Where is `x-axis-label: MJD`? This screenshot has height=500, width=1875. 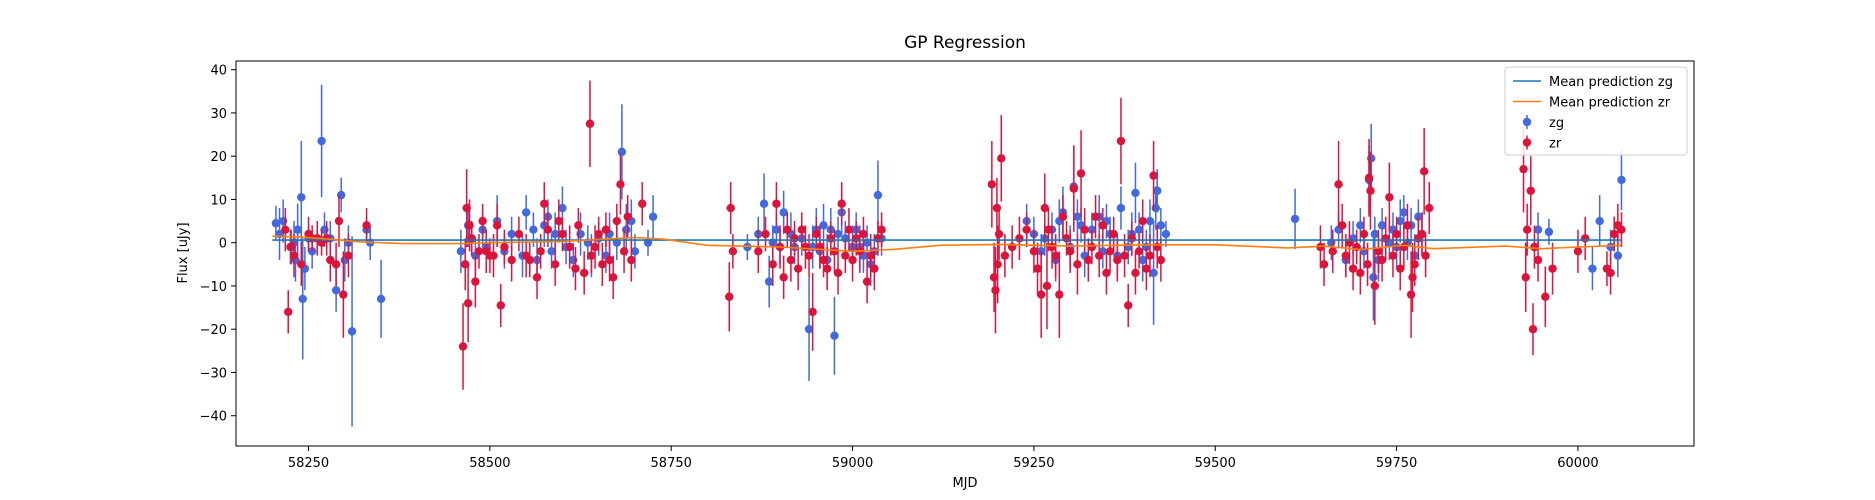 x-axis-label: MJD is located at coordinates (964, 483).